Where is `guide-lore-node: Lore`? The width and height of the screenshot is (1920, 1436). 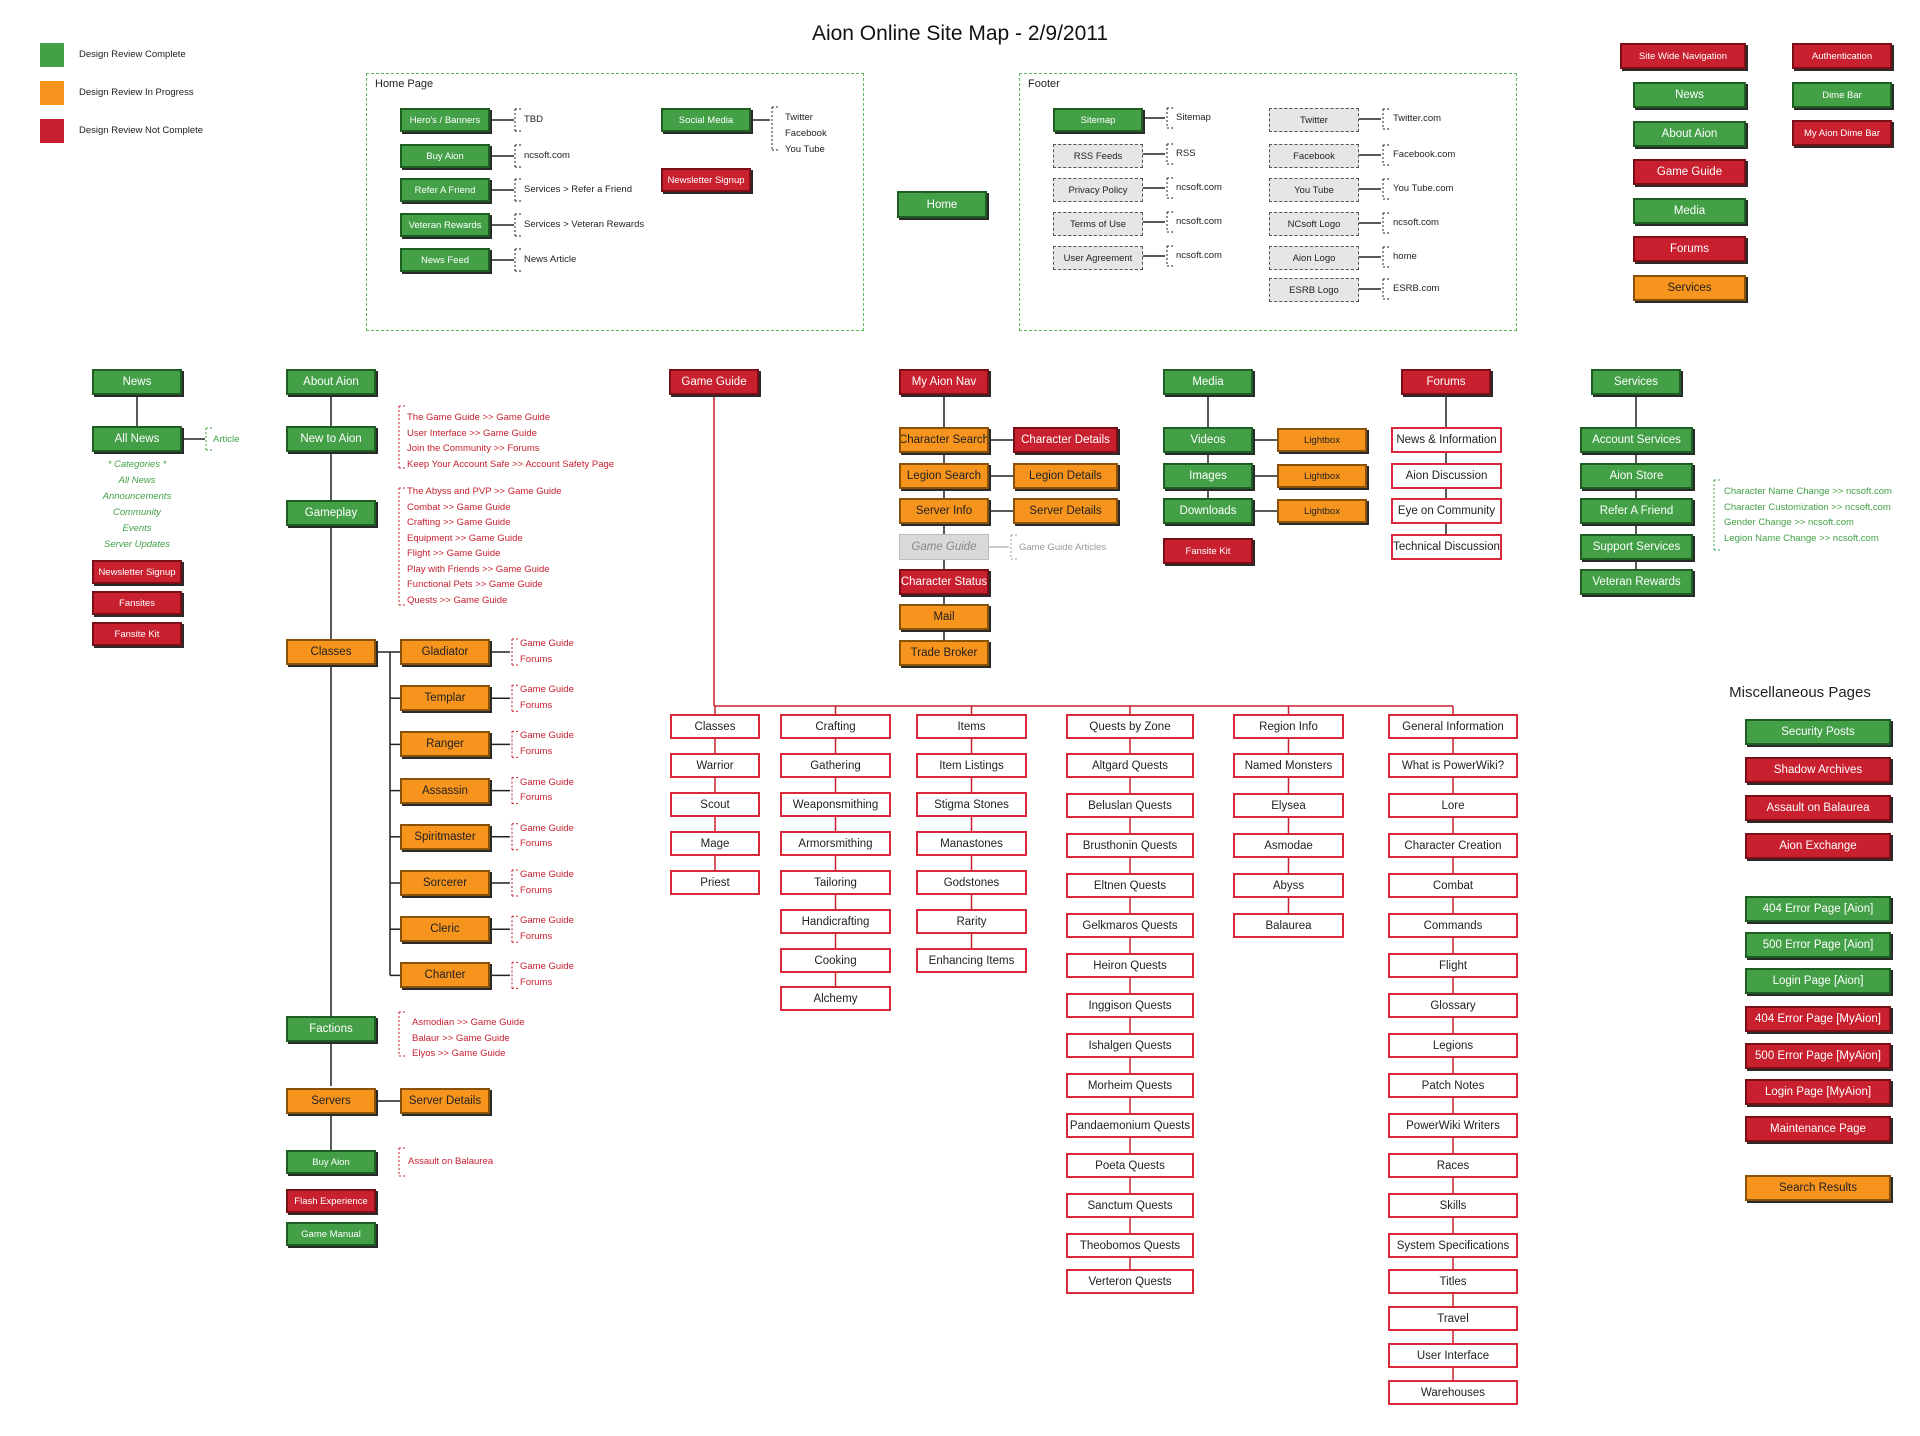
guide-lore-node: Lore is located at coordinates (1453, 805).